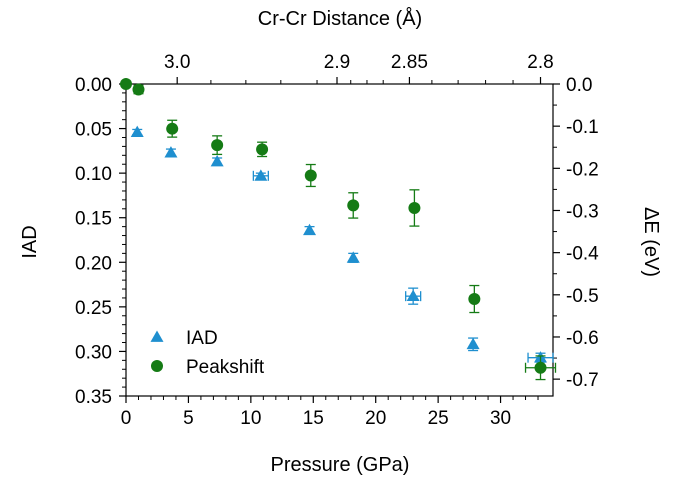  I want to click on x2-tick-label: 2.8, so click(540, 62).